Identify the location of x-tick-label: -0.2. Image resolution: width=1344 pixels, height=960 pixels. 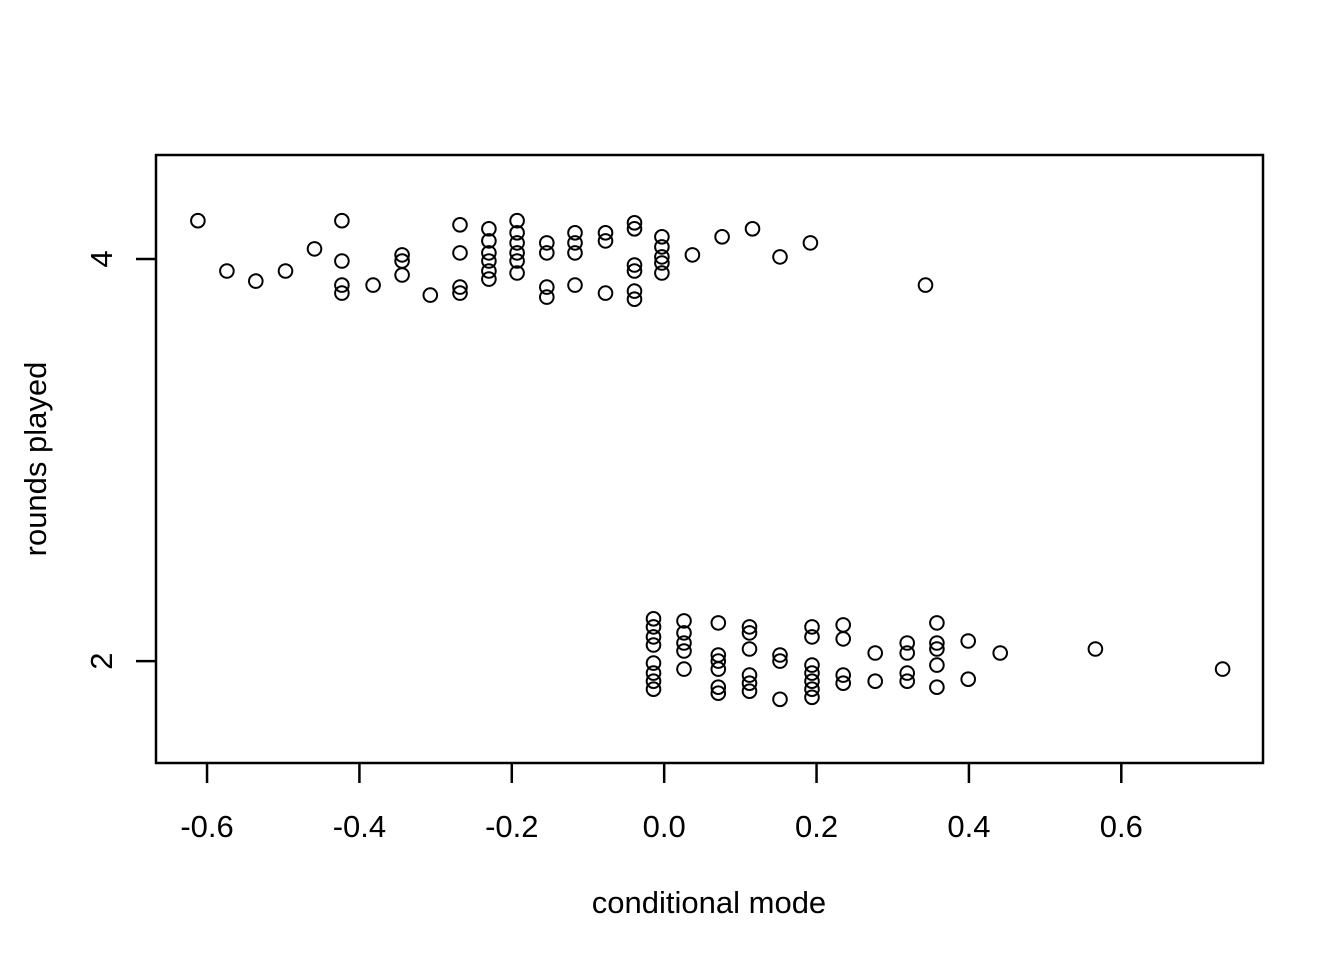
(511, 826).